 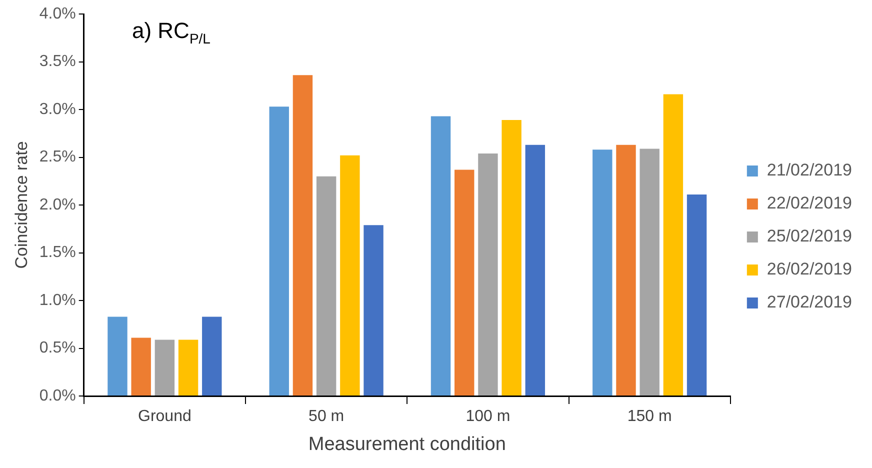 I want to click on legend-label: 21/02/2019, so click(x=809, y=170).